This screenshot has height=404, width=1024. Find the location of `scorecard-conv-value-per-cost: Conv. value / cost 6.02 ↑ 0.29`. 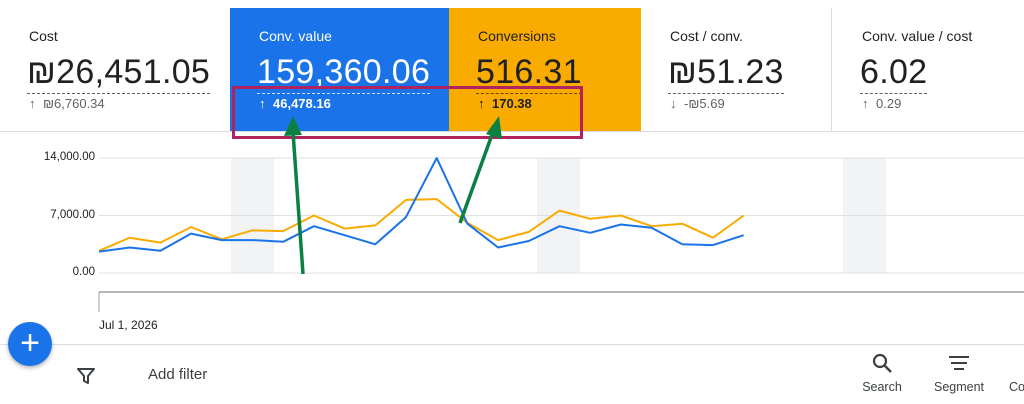

scorecard-conv-value-per-cost: Conv. value / cost 6.02 ↑ 0.29 is located at coordinates (928, 69).